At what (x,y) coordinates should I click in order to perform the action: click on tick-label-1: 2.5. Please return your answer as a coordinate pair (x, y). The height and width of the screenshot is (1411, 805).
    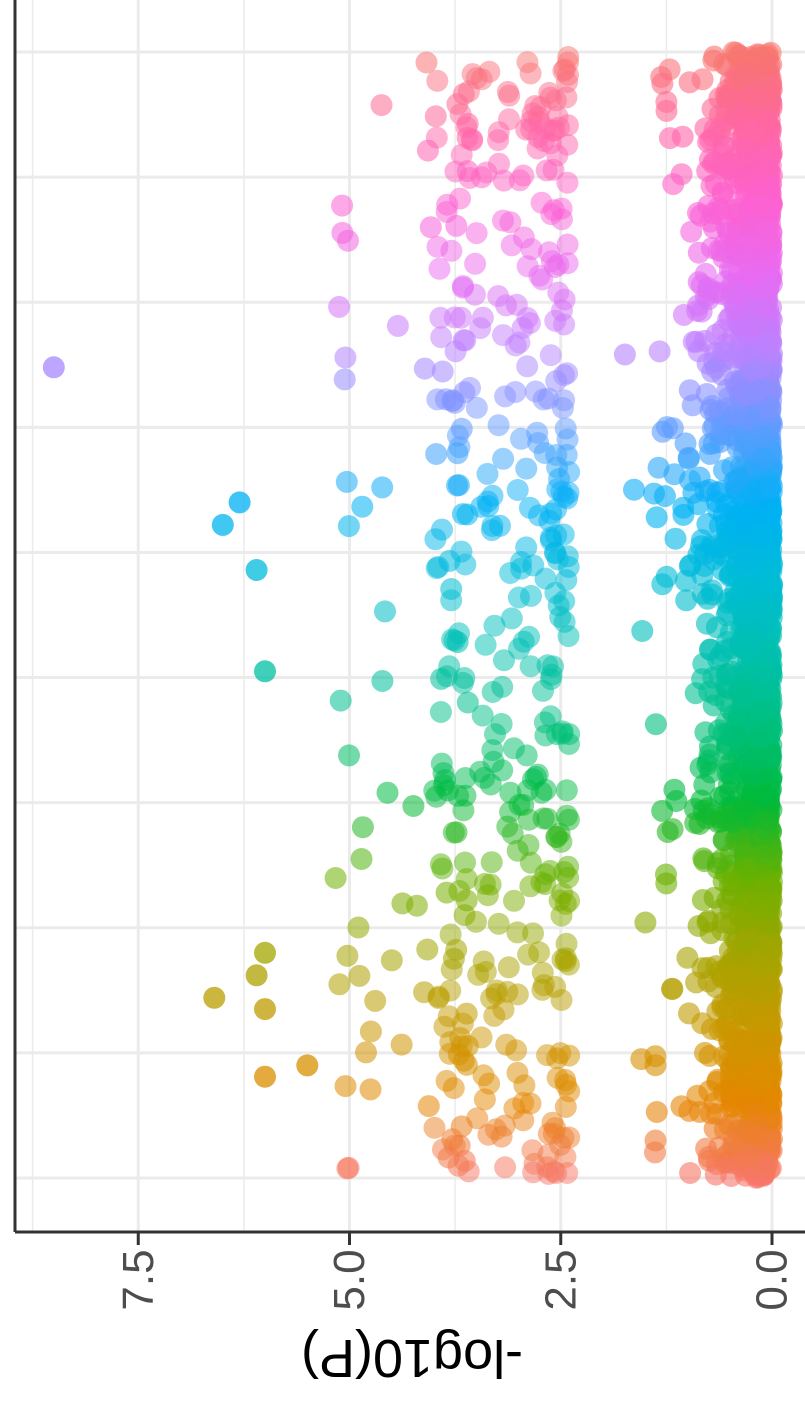
    Looking at the image, I should click on (560, 1279).